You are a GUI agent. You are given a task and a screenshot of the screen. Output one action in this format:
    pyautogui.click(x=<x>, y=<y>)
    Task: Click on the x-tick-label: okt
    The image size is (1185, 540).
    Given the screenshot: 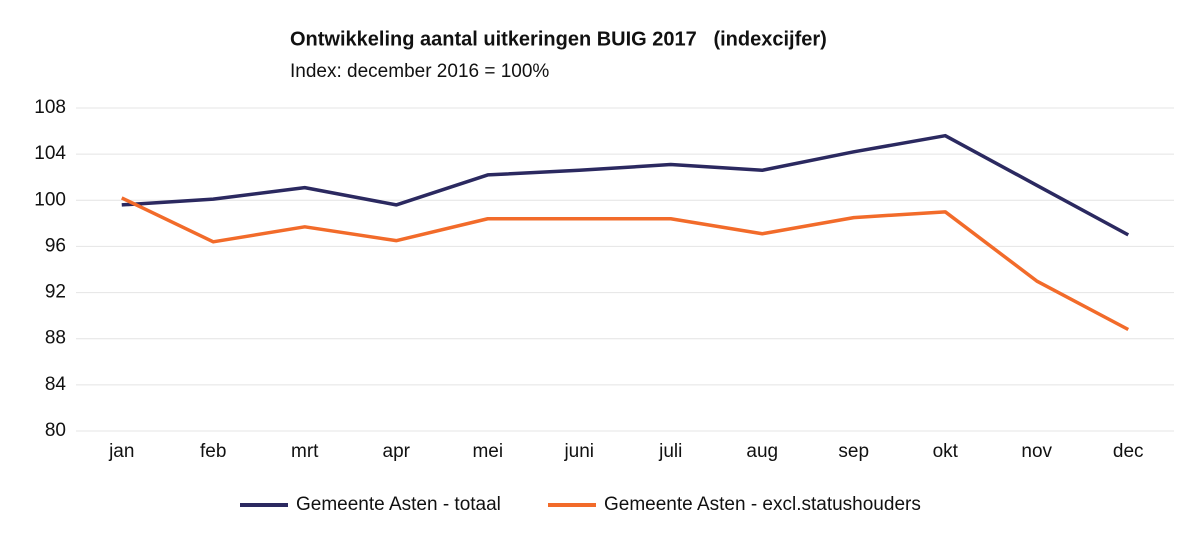 What is the action you would take?
    pyautogui.click(x=946, y=451)
    